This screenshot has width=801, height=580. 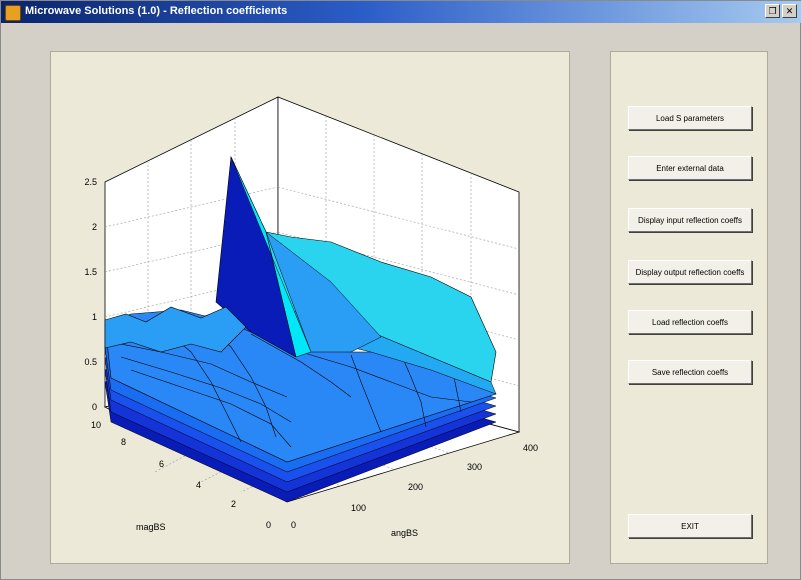 What do you see at coordinates (90, 272) in the screenshot?
I see `z-tick: 1.5` at bounding box center [90, 272].